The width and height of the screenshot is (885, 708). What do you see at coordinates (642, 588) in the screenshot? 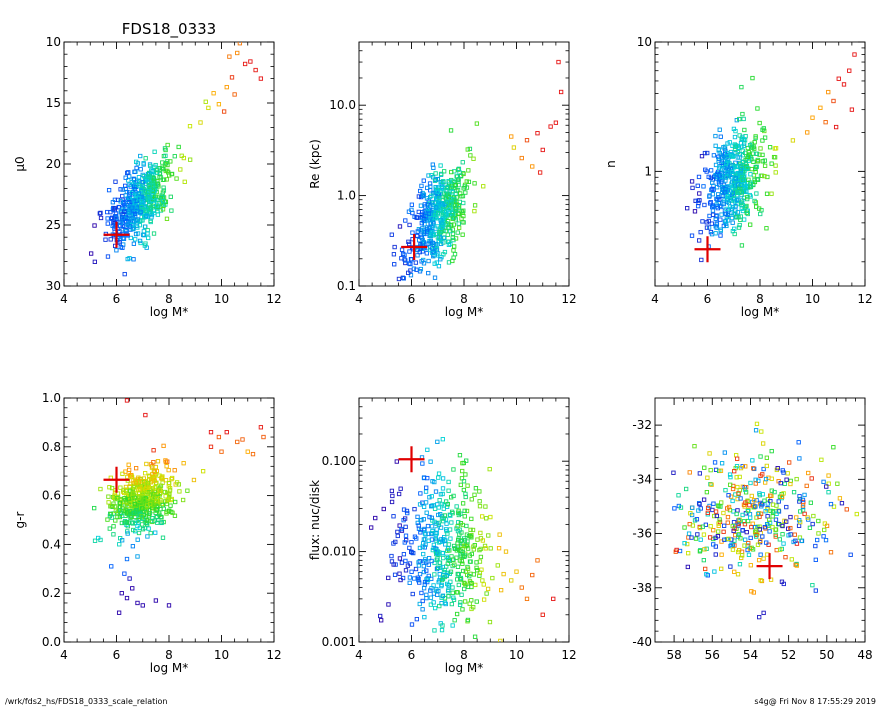
I see `y-tick-label: -38` at bounding box center [642, 588].